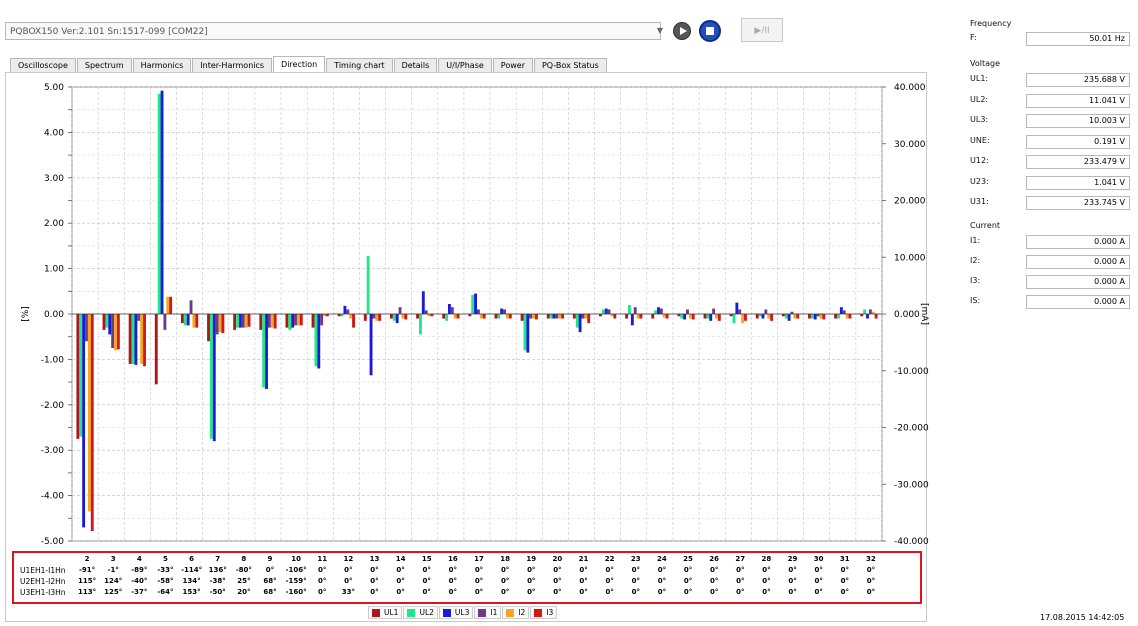 This screenshot has height=626, width=1138. I want to click on tab-power: Power, so click(512, 65).